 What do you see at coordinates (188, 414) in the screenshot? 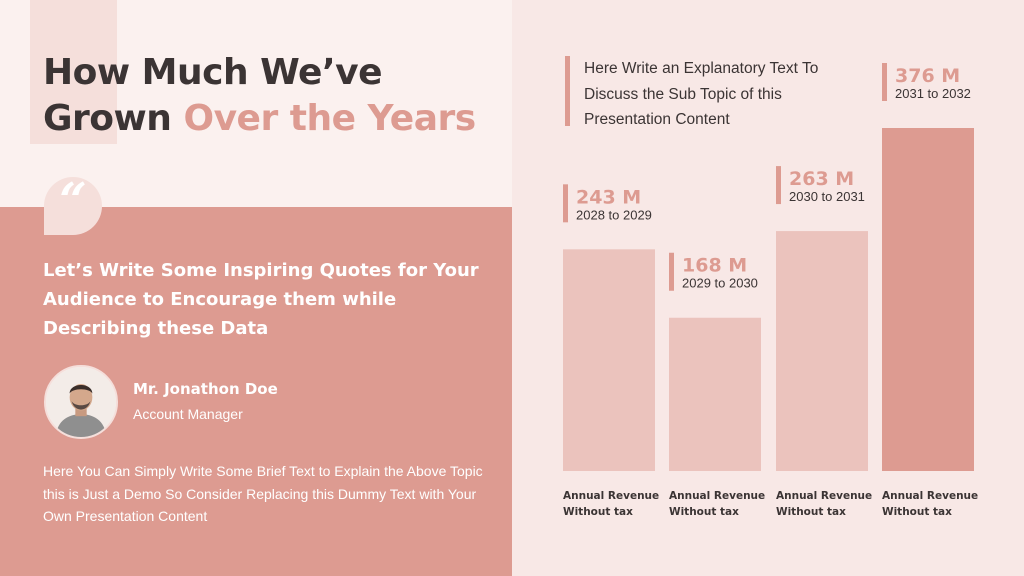
I see `person-role: Account Manager` at bounding box center [188, 414].